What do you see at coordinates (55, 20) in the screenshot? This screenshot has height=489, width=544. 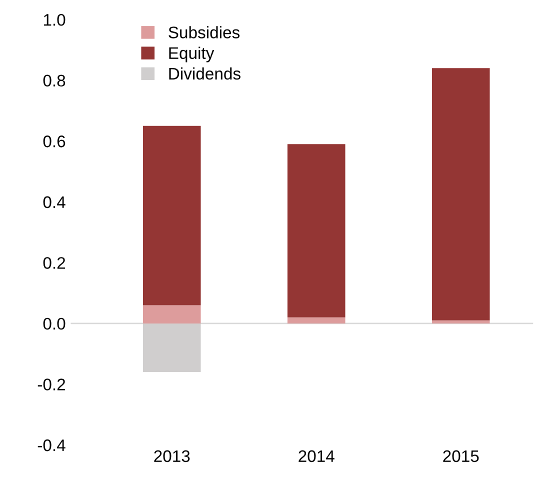 I see `y-tick-label: 1.0` at bounding box center [55, 20].